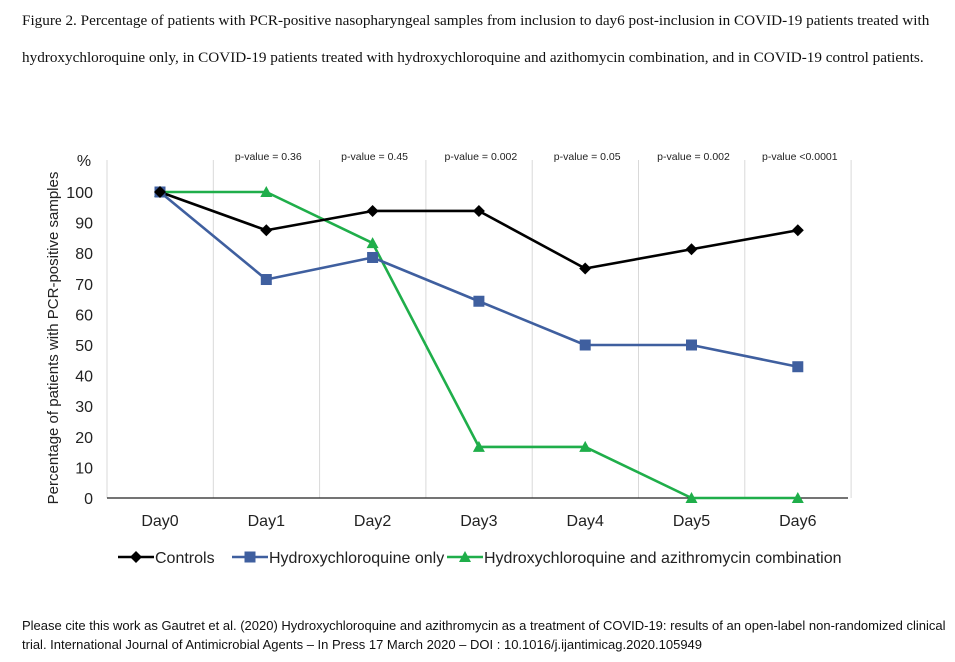  Describe the element at coordinates (266, 521) in the screenshot. I see `x-tick-label: Day1` at that location.